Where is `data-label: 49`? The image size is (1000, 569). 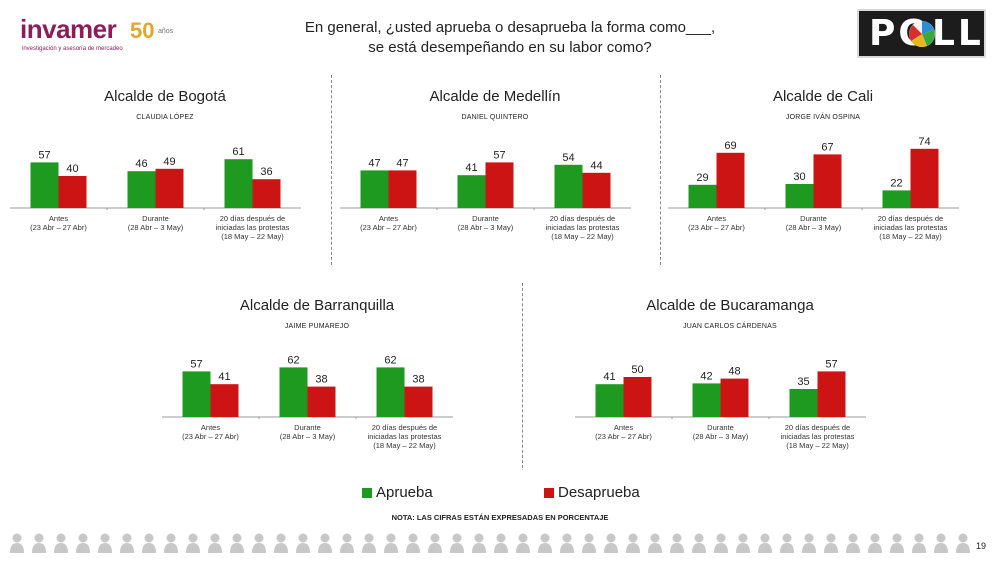
data-label: 49 is located at coordinates (169, 162).